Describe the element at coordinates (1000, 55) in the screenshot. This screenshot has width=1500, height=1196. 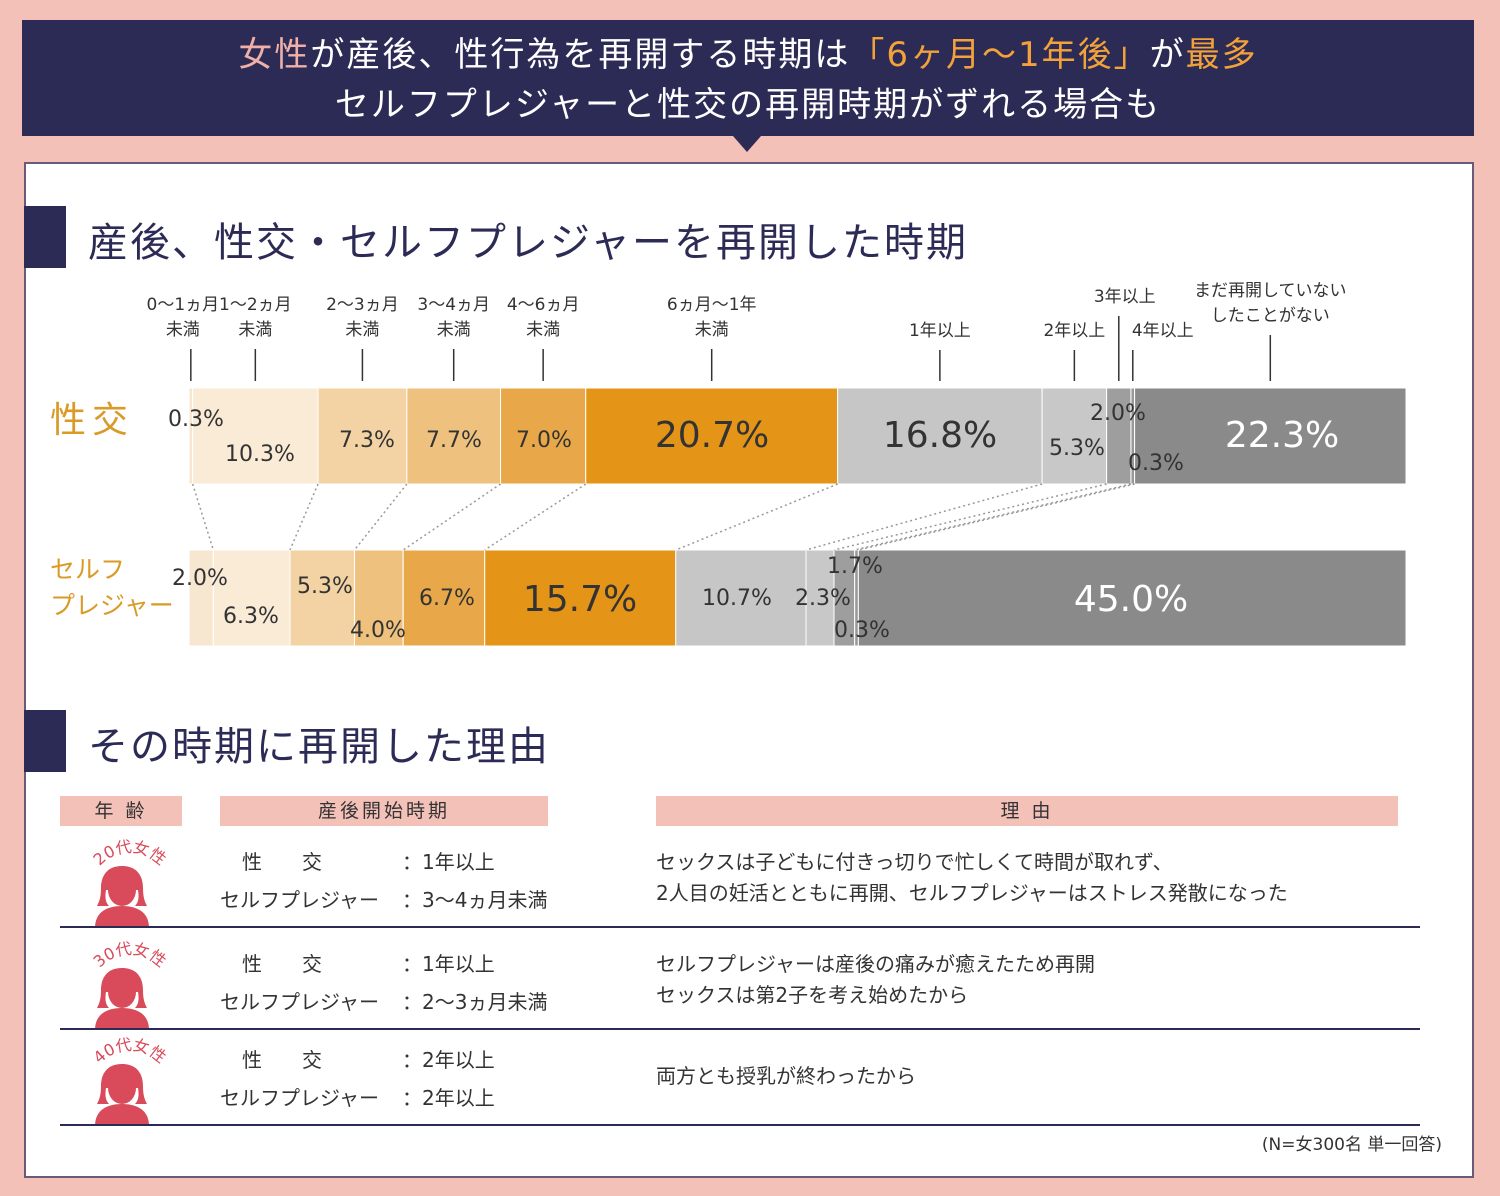
I see `banner-highlight-period: 「6ヶ月〜1年後」` at that location.